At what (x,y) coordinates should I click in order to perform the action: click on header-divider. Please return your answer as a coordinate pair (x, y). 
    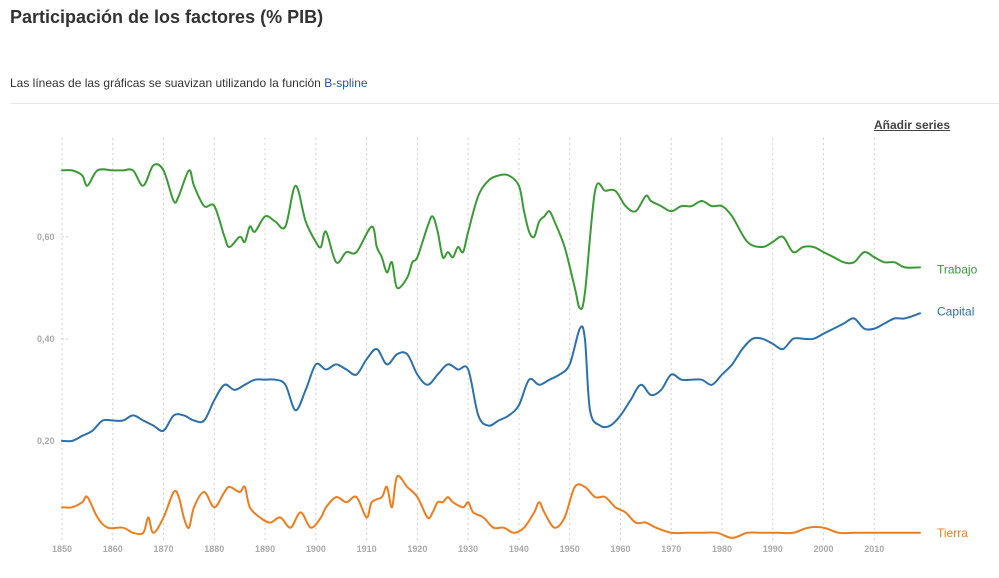
    Looking at the image, I should click on (504, 103).